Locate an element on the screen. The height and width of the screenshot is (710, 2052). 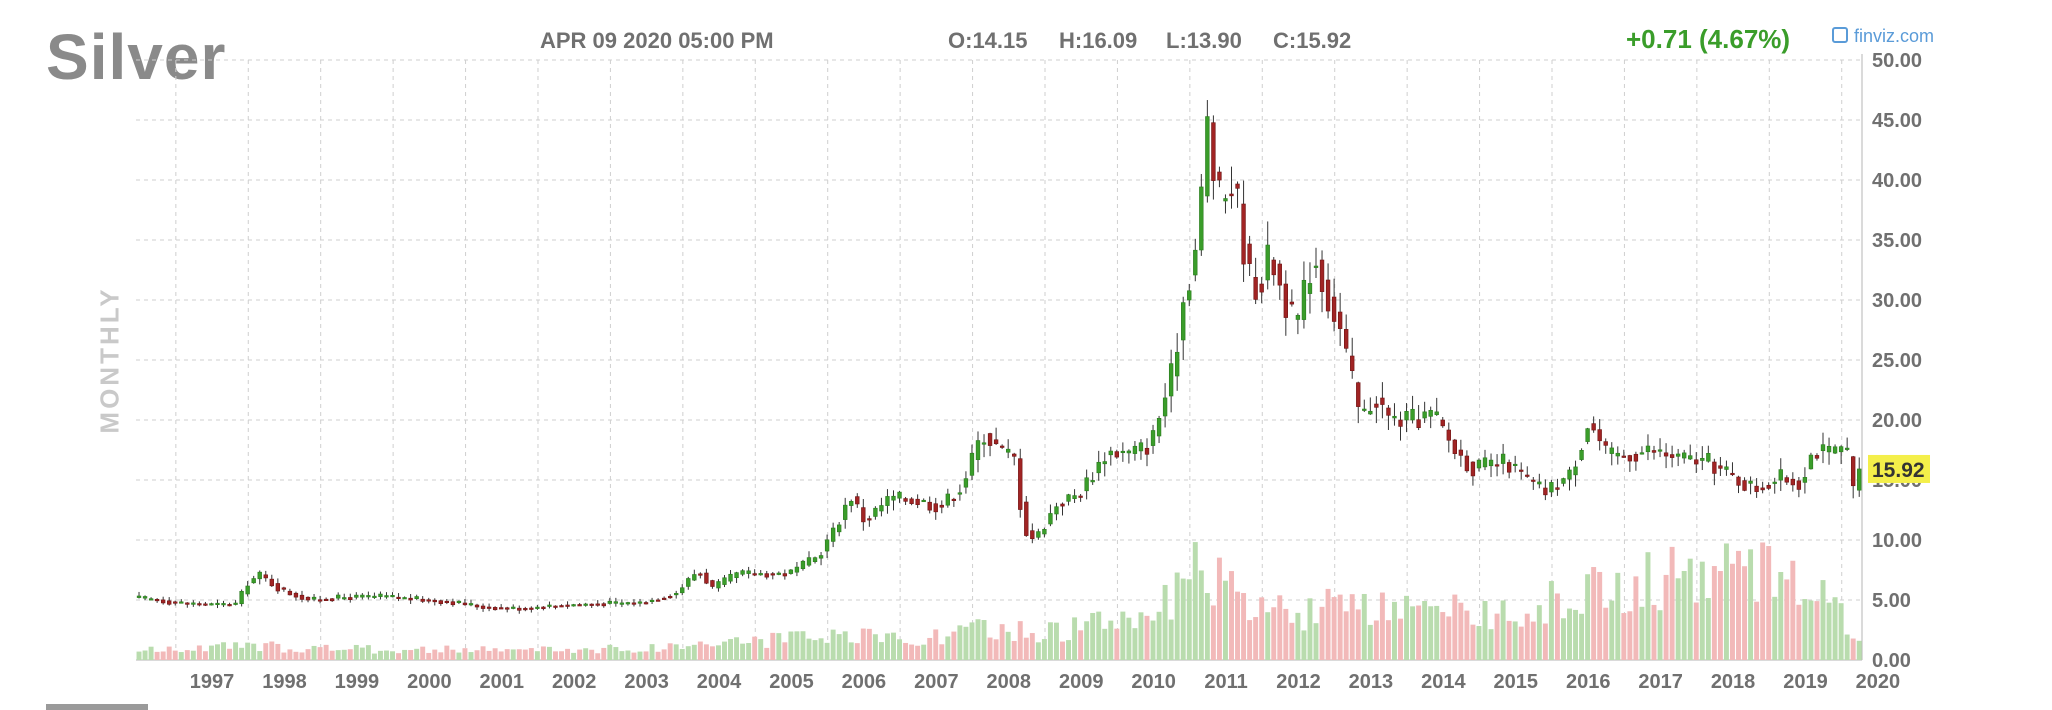
y-tick-label: 35.00 is located at coordinates (1897, 241).